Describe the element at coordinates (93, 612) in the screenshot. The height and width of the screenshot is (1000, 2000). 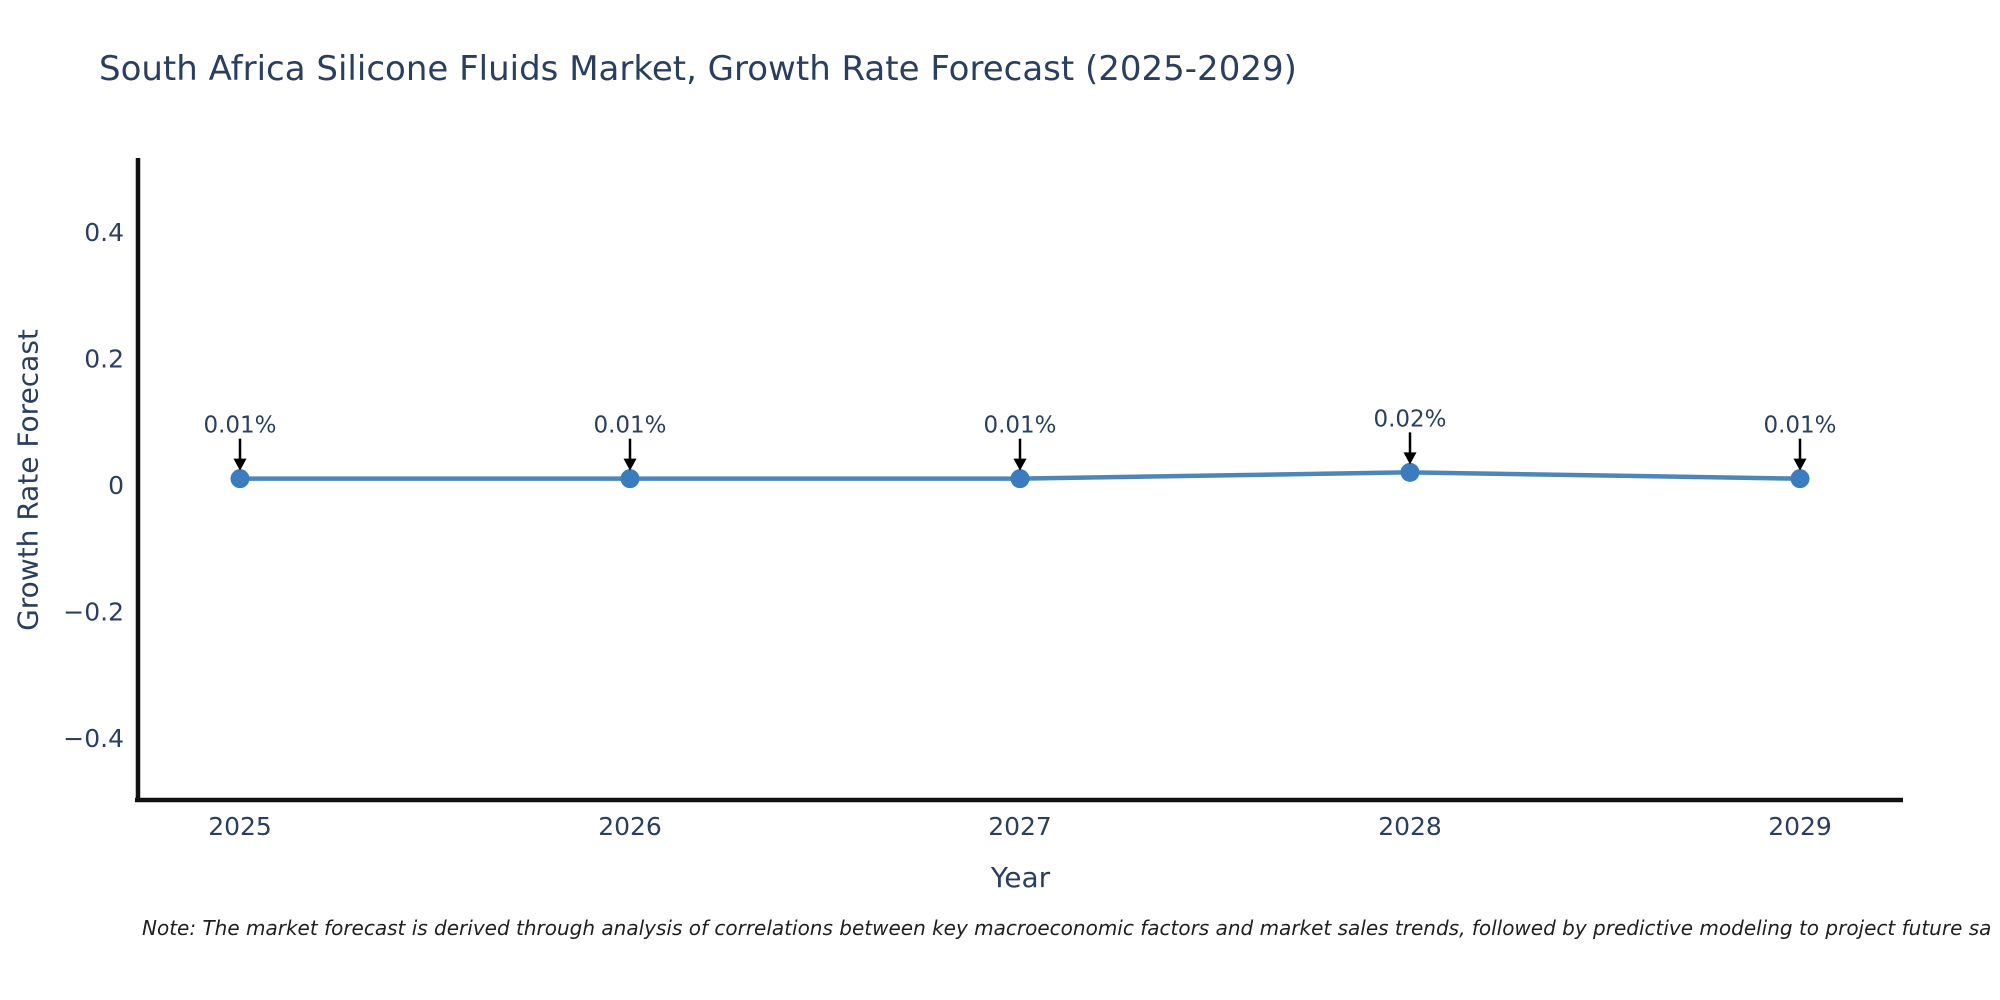
I see `y-tick-label: −0.2` at that location.